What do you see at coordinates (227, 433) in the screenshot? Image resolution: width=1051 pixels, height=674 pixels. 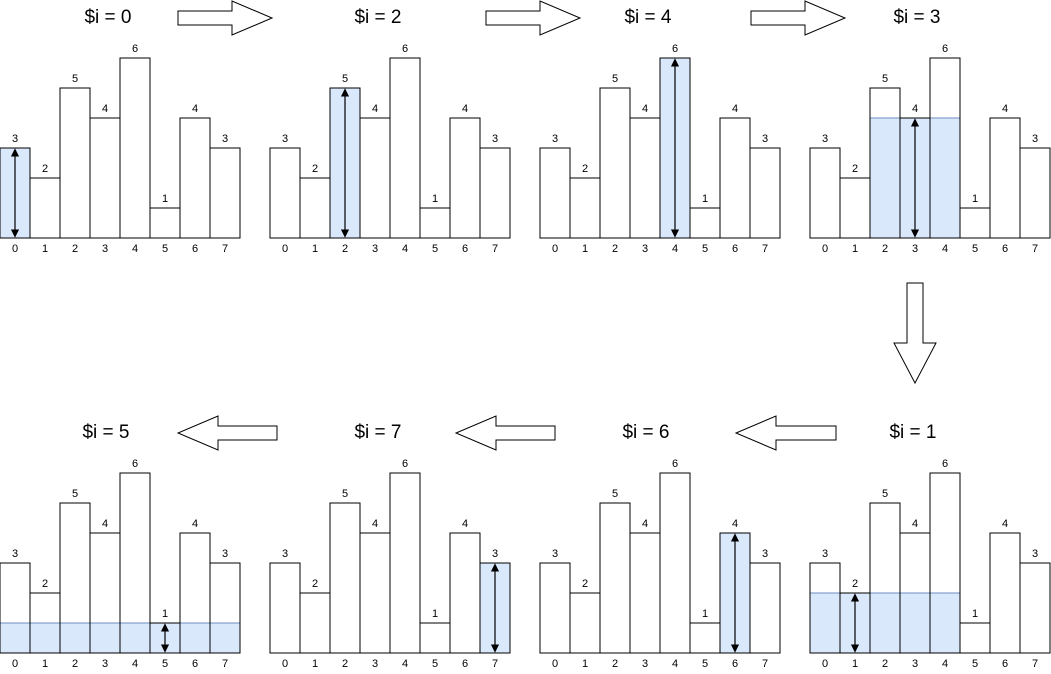 I see `arrow-left-1-icon` at bounding box center [227, 433].